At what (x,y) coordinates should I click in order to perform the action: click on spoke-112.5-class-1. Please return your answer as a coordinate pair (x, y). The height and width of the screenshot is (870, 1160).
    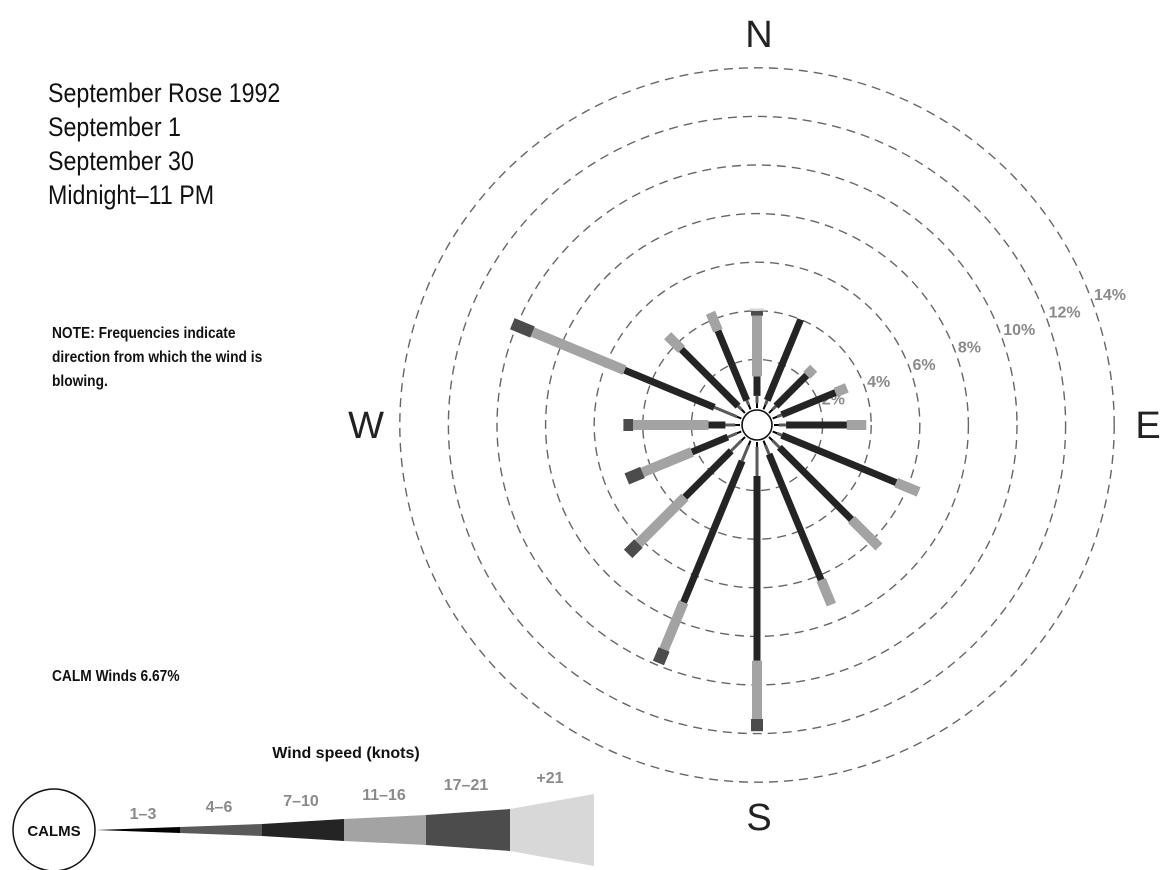
    Looking at the image, I should click on (775, 432).